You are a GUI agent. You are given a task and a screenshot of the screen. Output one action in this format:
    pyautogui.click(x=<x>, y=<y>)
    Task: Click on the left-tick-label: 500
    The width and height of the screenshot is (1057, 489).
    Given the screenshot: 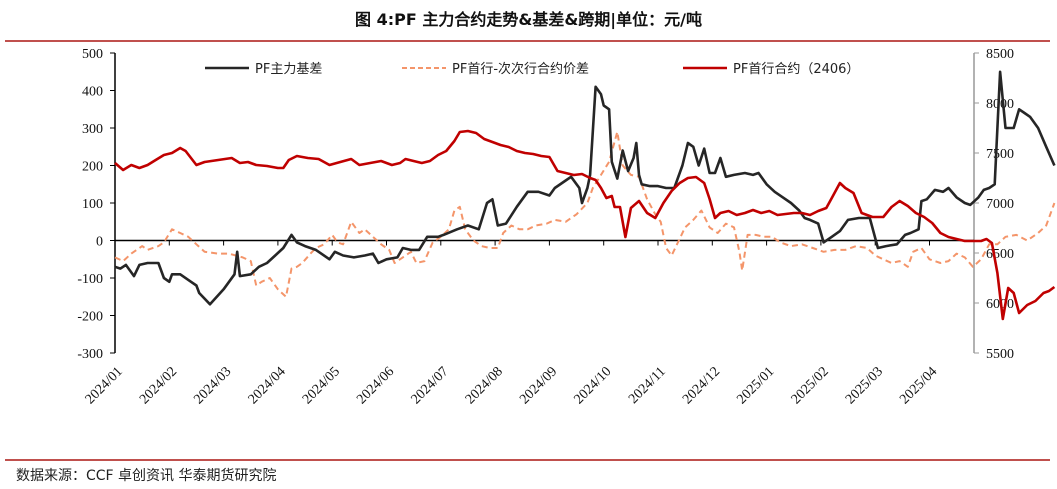 What is the action you would take?
    pyautogui.click(x=92, y=54)
    